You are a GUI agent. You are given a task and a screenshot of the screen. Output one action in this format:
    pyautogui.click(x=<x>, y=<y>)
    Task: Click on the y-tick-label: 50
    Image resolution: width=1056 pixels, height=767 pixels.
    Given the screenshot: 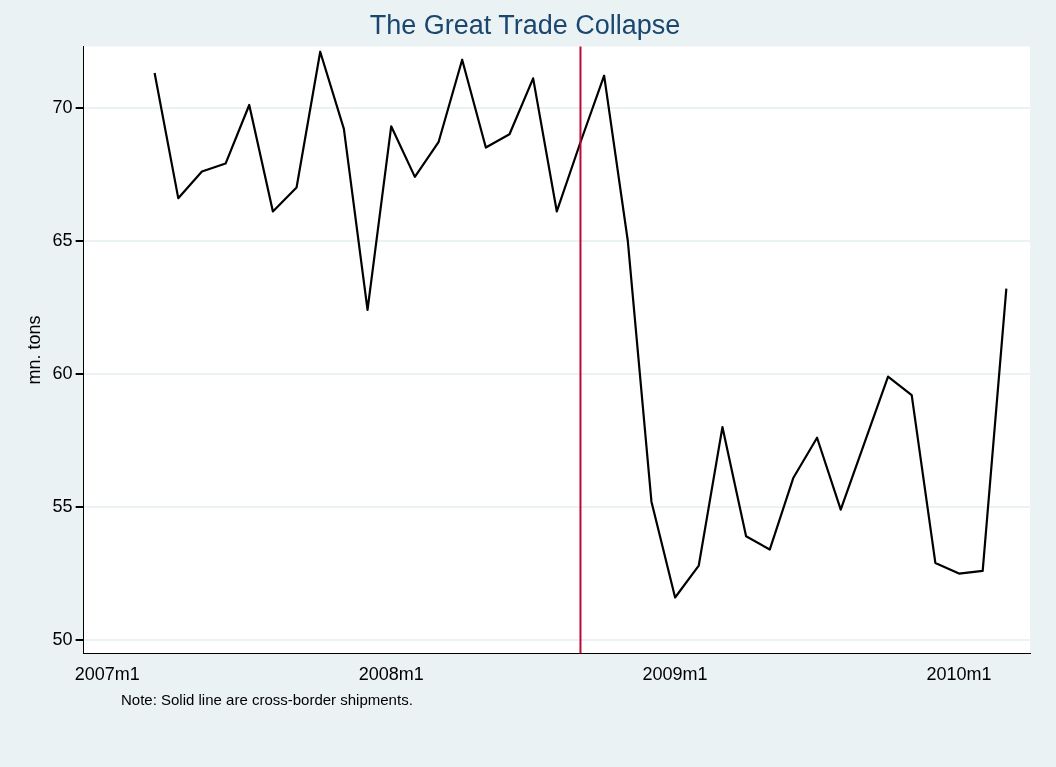 What is the action you would take?
    pyautogui.click(x=62, y=639)
    